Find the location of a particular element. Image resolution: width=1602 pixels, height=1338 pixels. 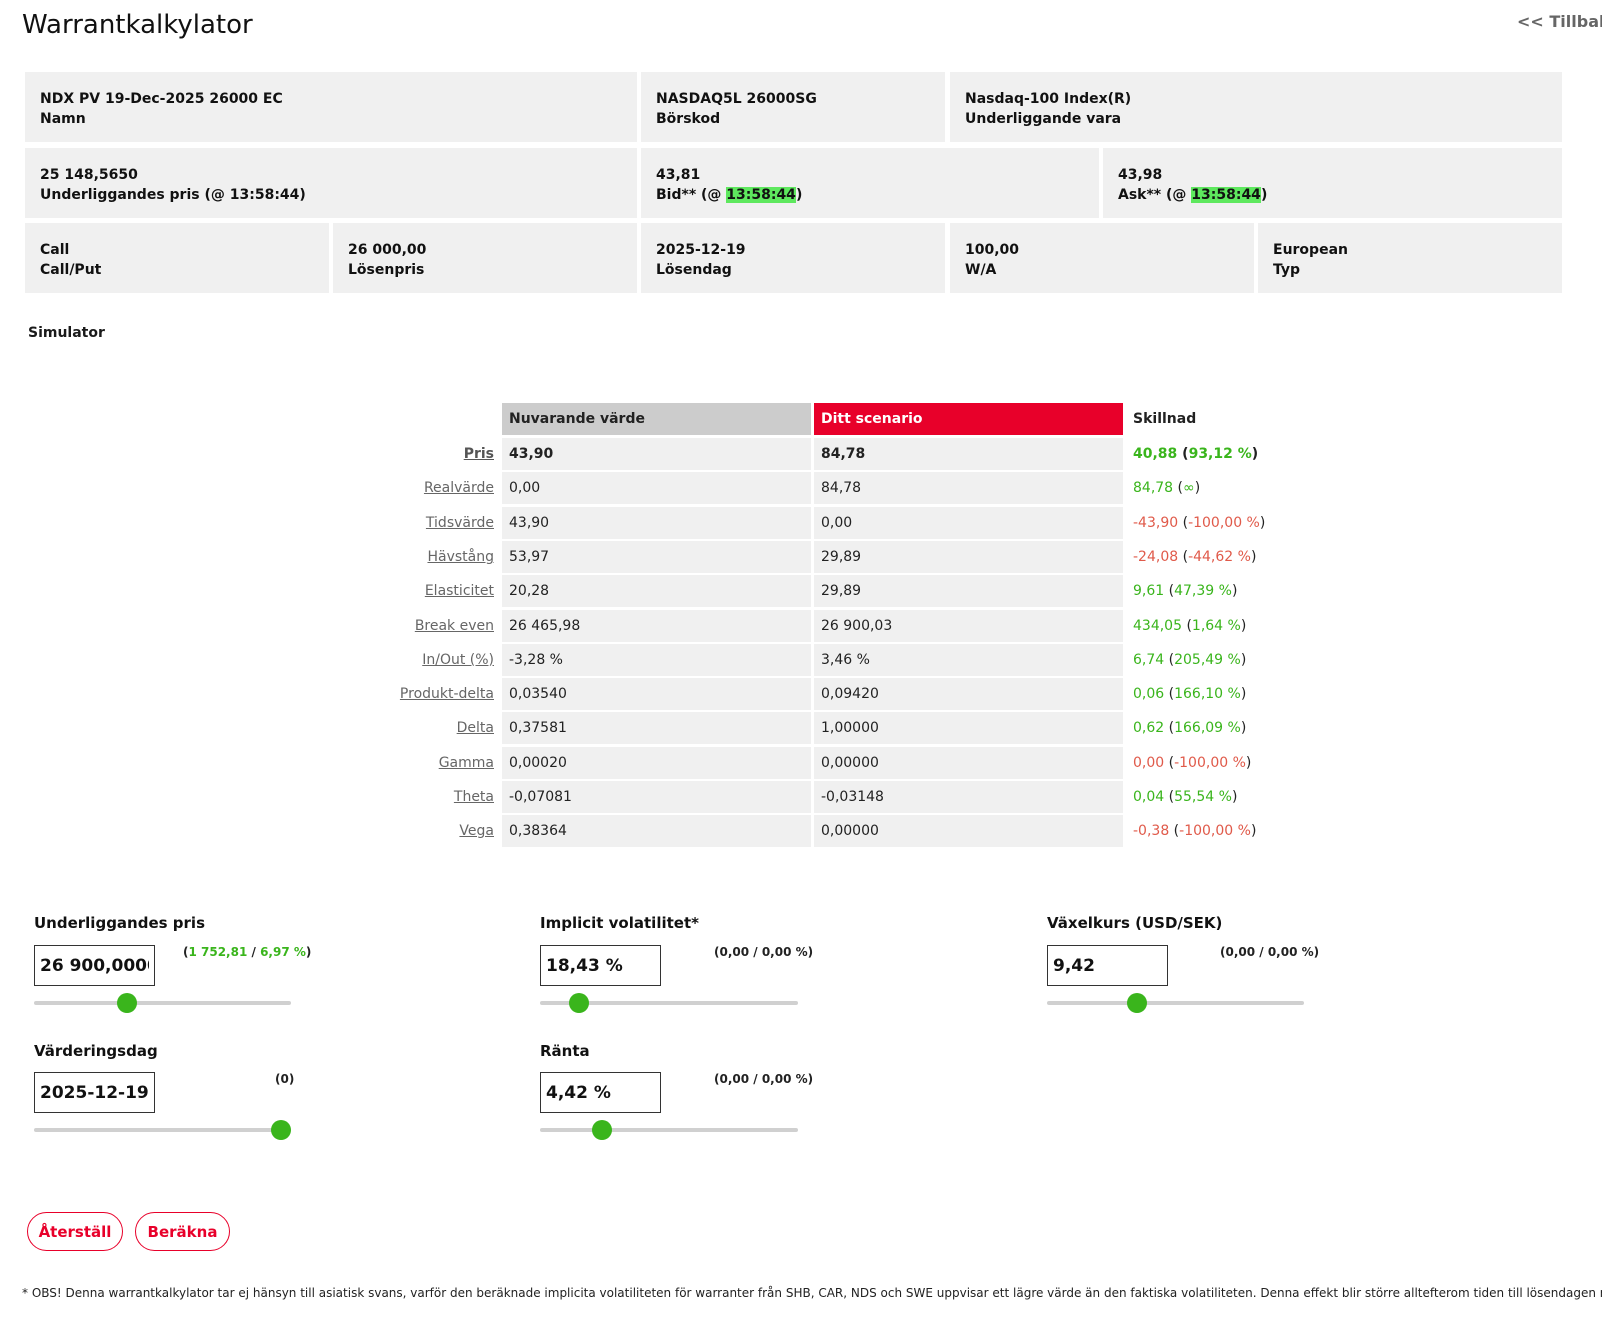

info-label: Börskod is located at coordinates (793, 119).